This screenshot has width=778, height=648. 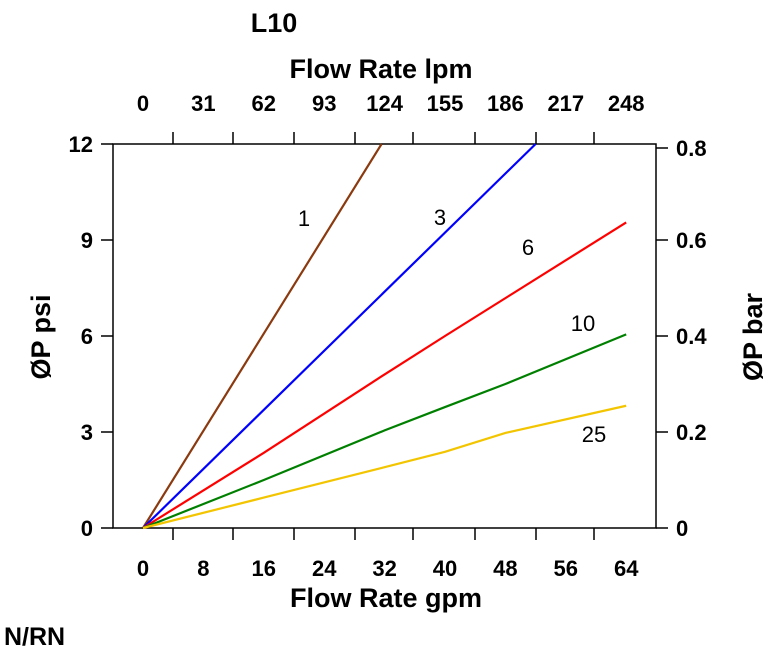 What do you see at coordinates (626, 568) in the screenshot?
I see `x-tick-label: 64` at bounding box center [626, 568].